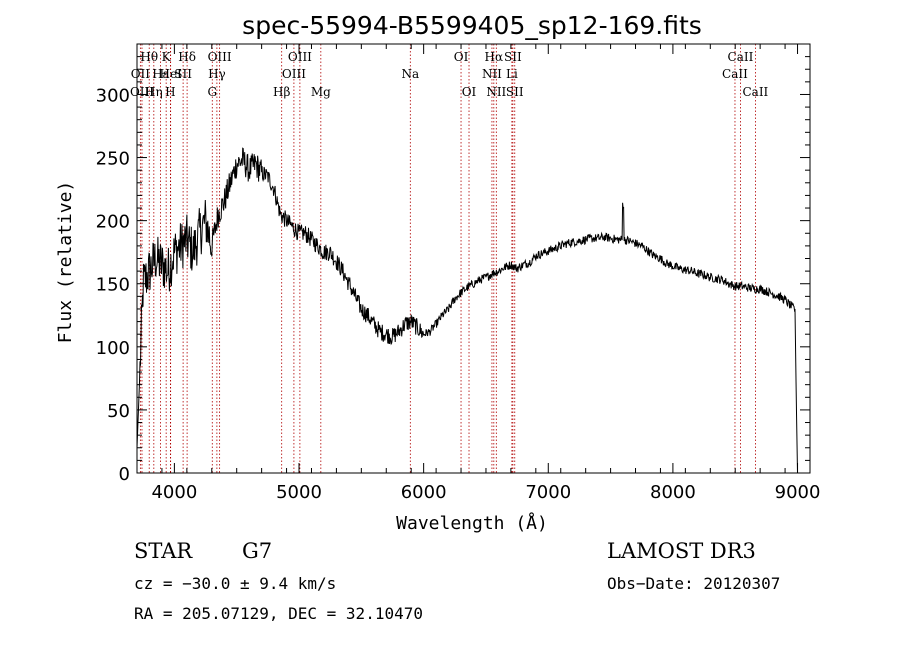 This screenshot has height=649, width=900. What do you see at coordinates (113, 285) in the screenshot?
I see `y-tick-label: 150` at bounding box center [113, 285].